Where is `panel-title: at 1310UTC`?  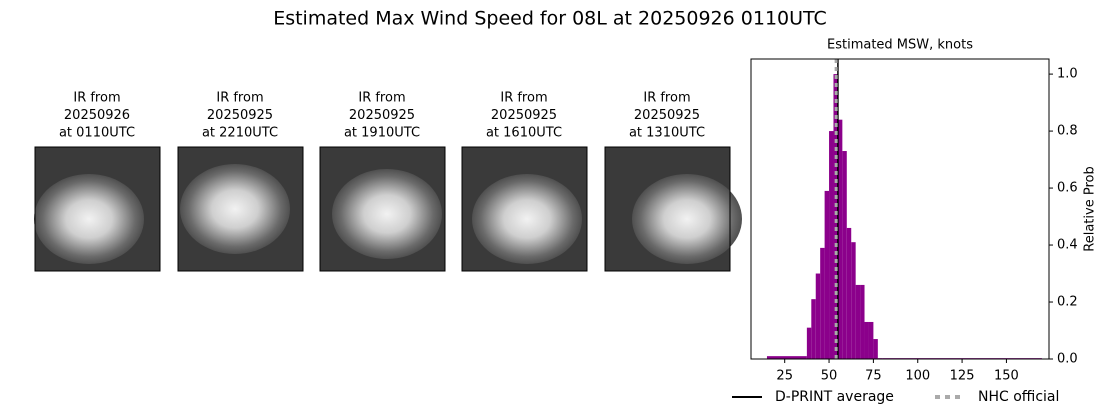
panel-title: at 1310UTC is located at coordinates (667, 133).